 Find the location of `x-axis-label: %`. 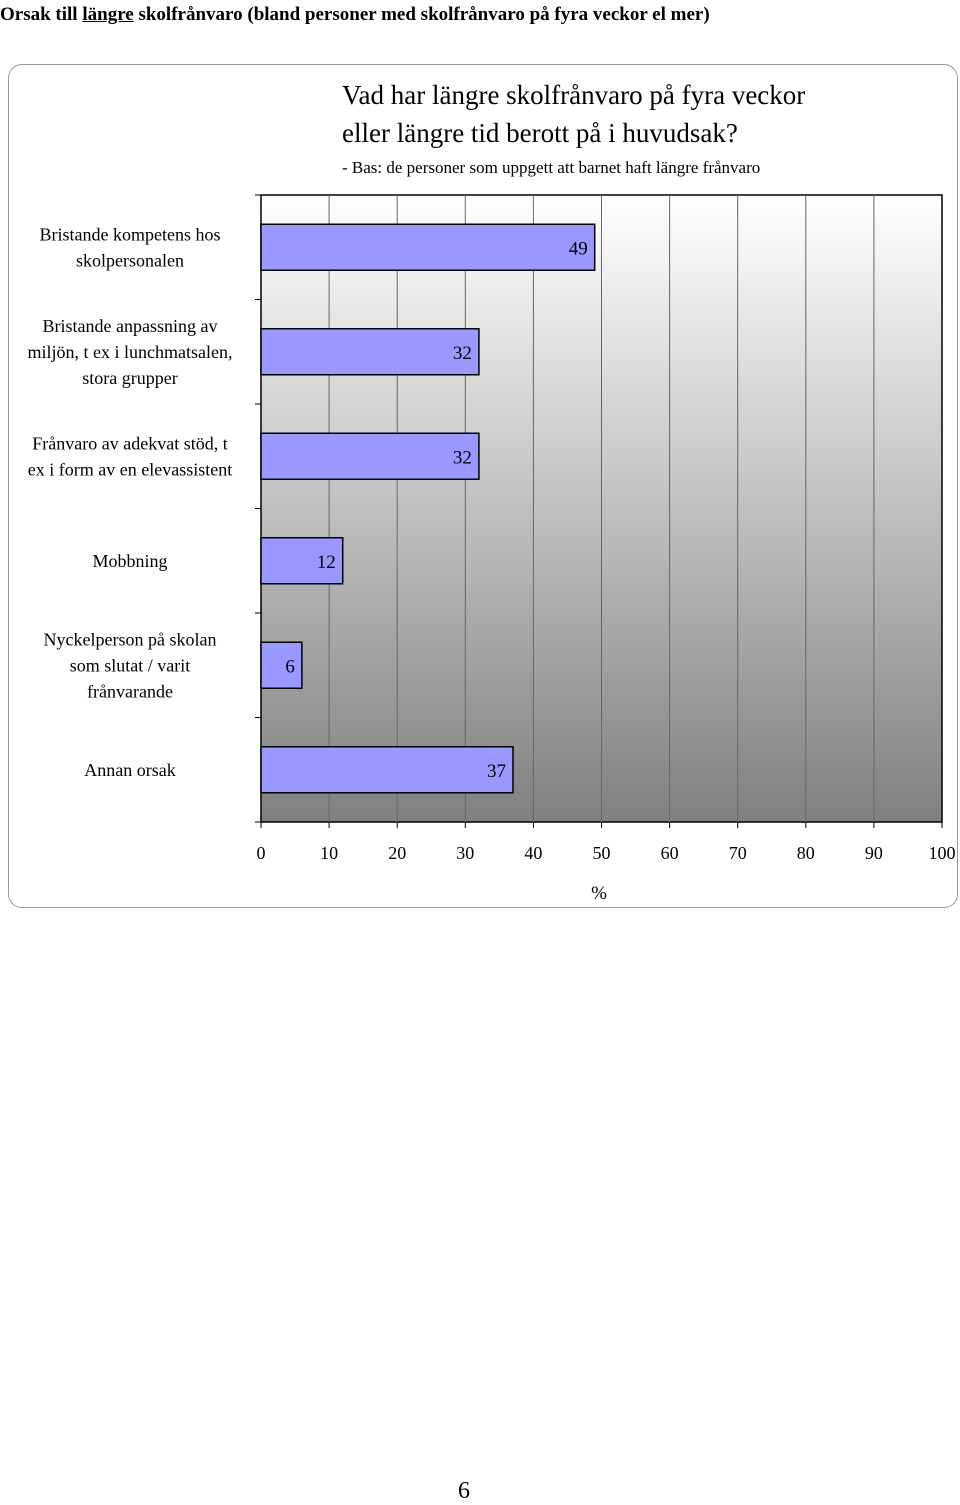

x-axis-label: % is located at coordinates (599, 893).